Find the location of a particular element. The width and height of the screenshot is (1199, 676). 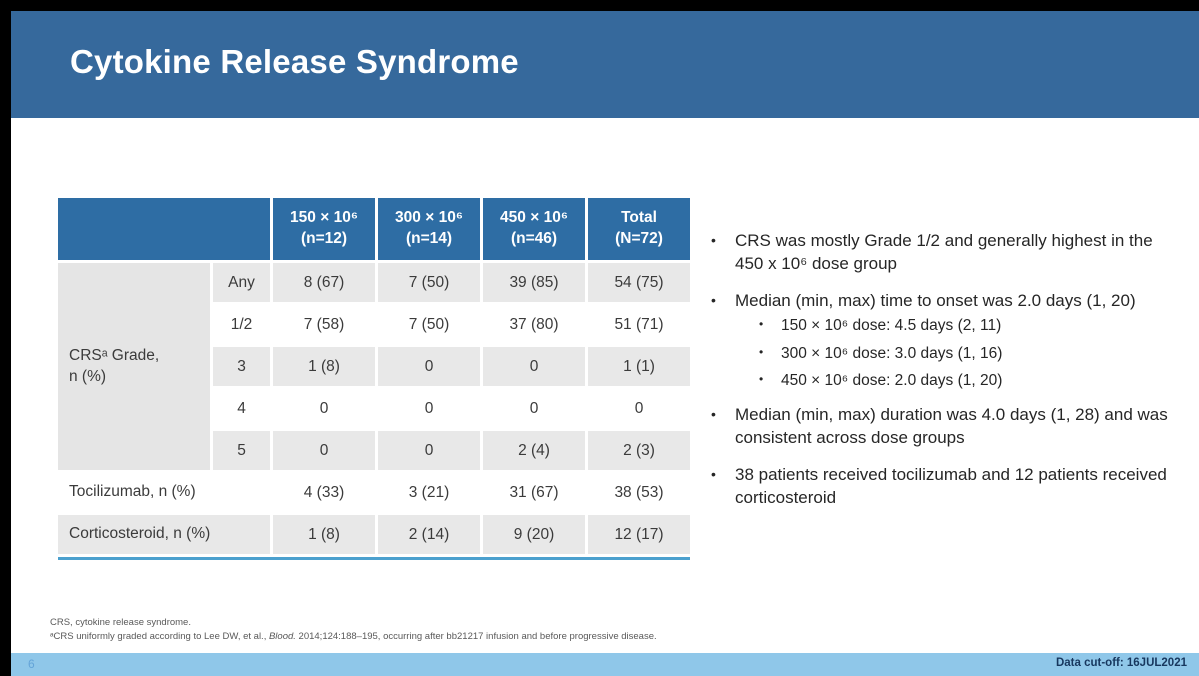

sub-bullet-dose-150: 150 × 10⁶ dose: 4.5 days (2, 11) is located at coordinates (969, 326).